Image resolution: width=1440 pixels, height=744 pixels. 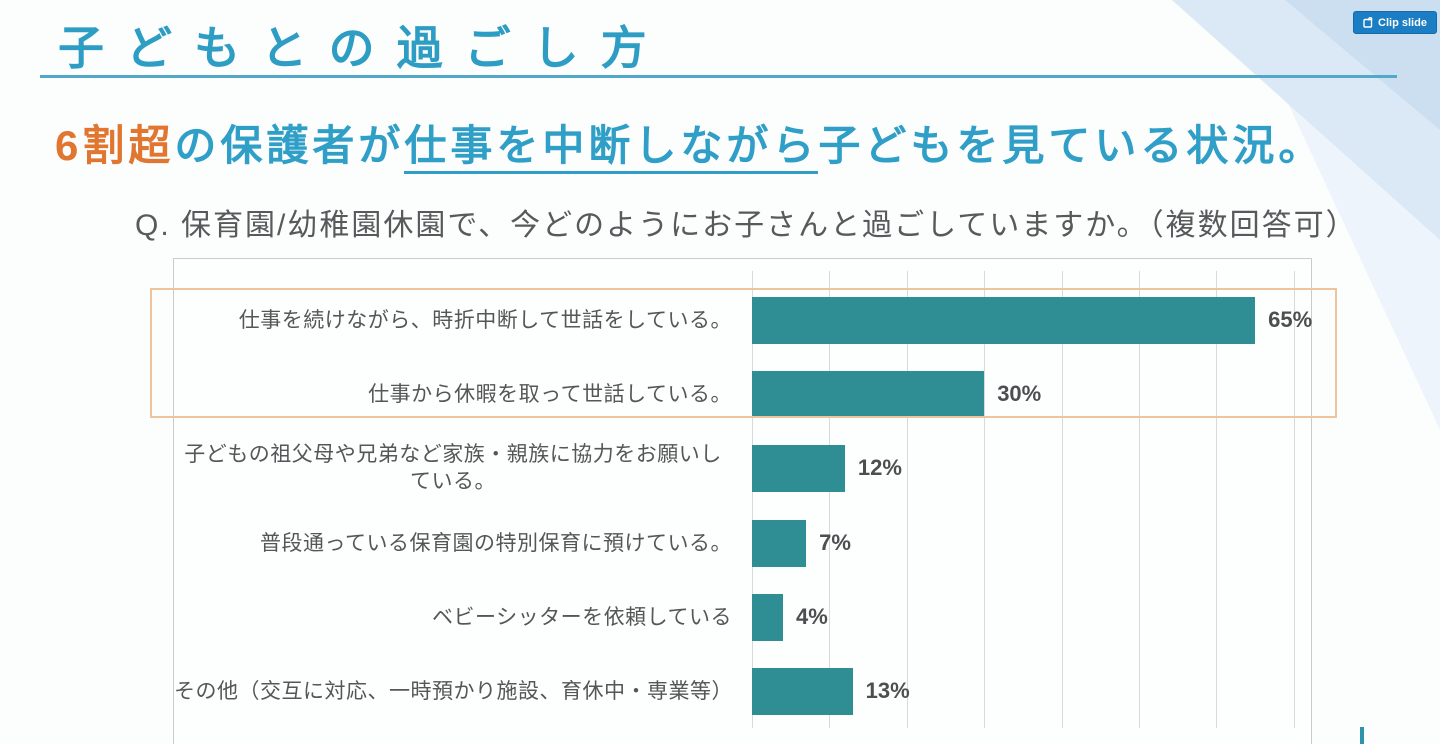 What do you see at coordinates (115, 145) in the screenshot?
I see `subtitle-highlight-number: 6割超` at bounding box center [115, 145].